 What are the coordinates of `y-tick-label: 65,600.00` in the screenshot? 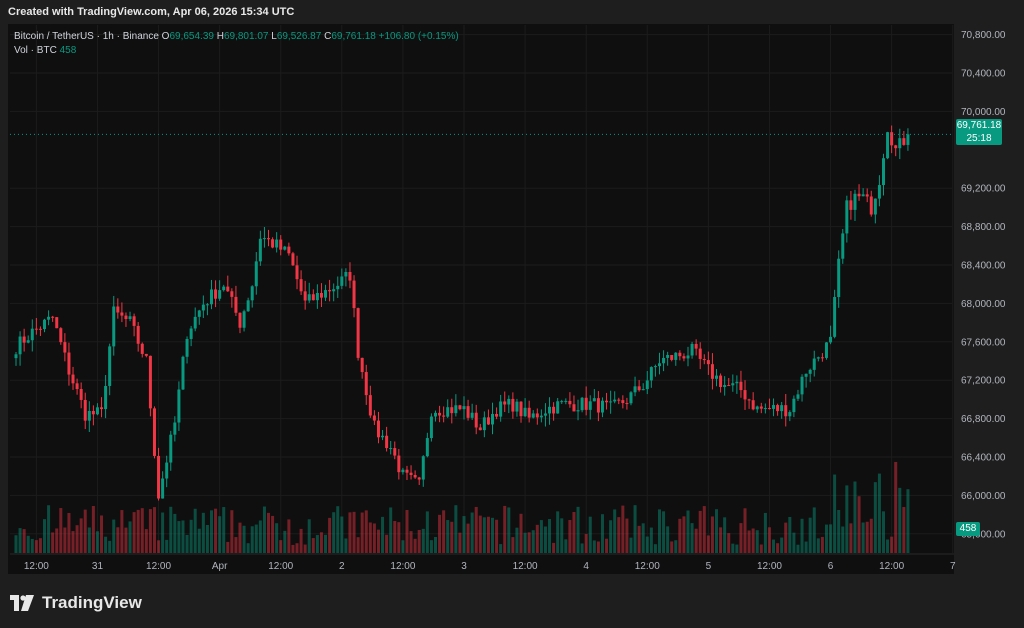 It's located at (983, 534).